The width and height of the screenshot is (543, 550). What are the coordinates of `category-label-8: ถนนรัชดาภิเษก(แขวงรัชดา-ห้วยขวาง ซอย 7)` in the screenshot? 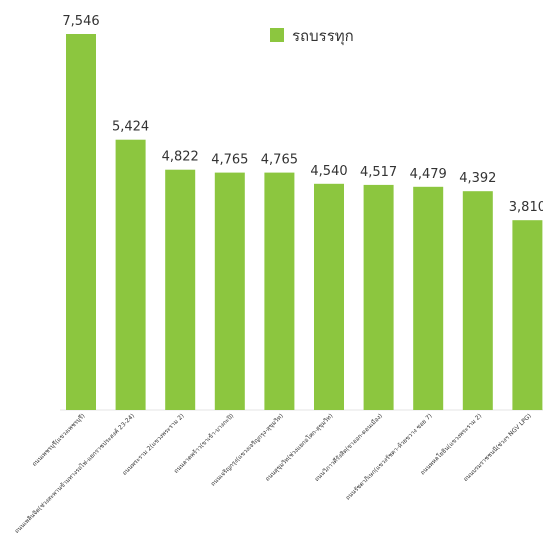 It's located at (388, 456).